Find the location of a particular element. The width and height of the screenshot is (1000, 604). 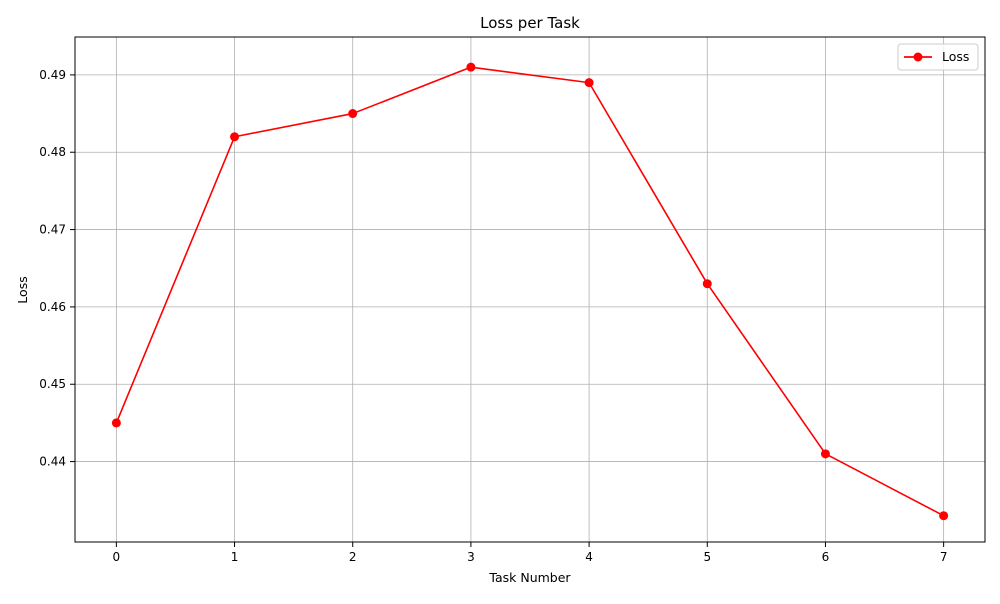

legend-box is located at coordinates (938, 57).